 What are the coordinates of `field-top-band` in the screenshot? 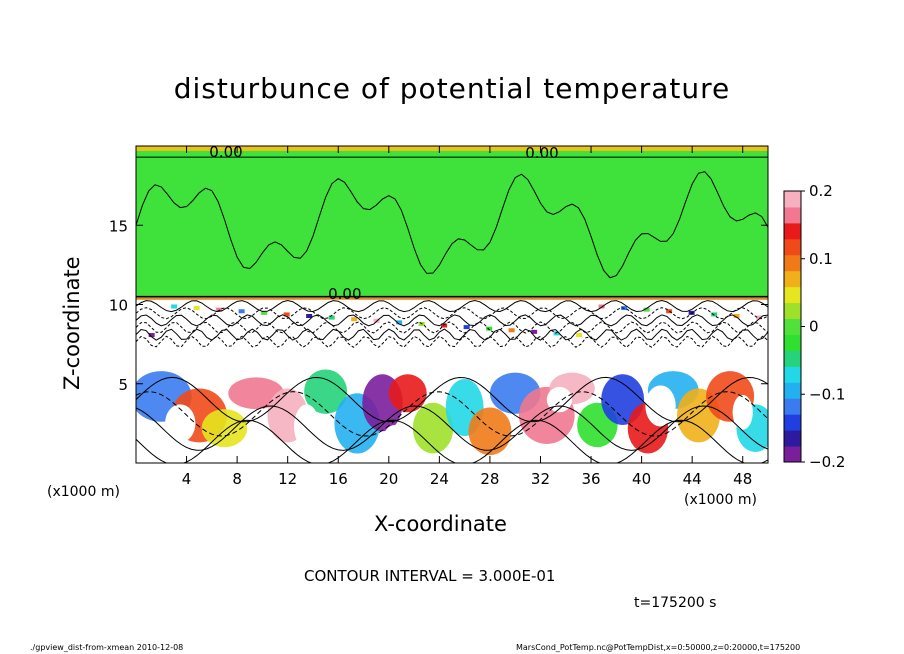 It's located at (452, 148).